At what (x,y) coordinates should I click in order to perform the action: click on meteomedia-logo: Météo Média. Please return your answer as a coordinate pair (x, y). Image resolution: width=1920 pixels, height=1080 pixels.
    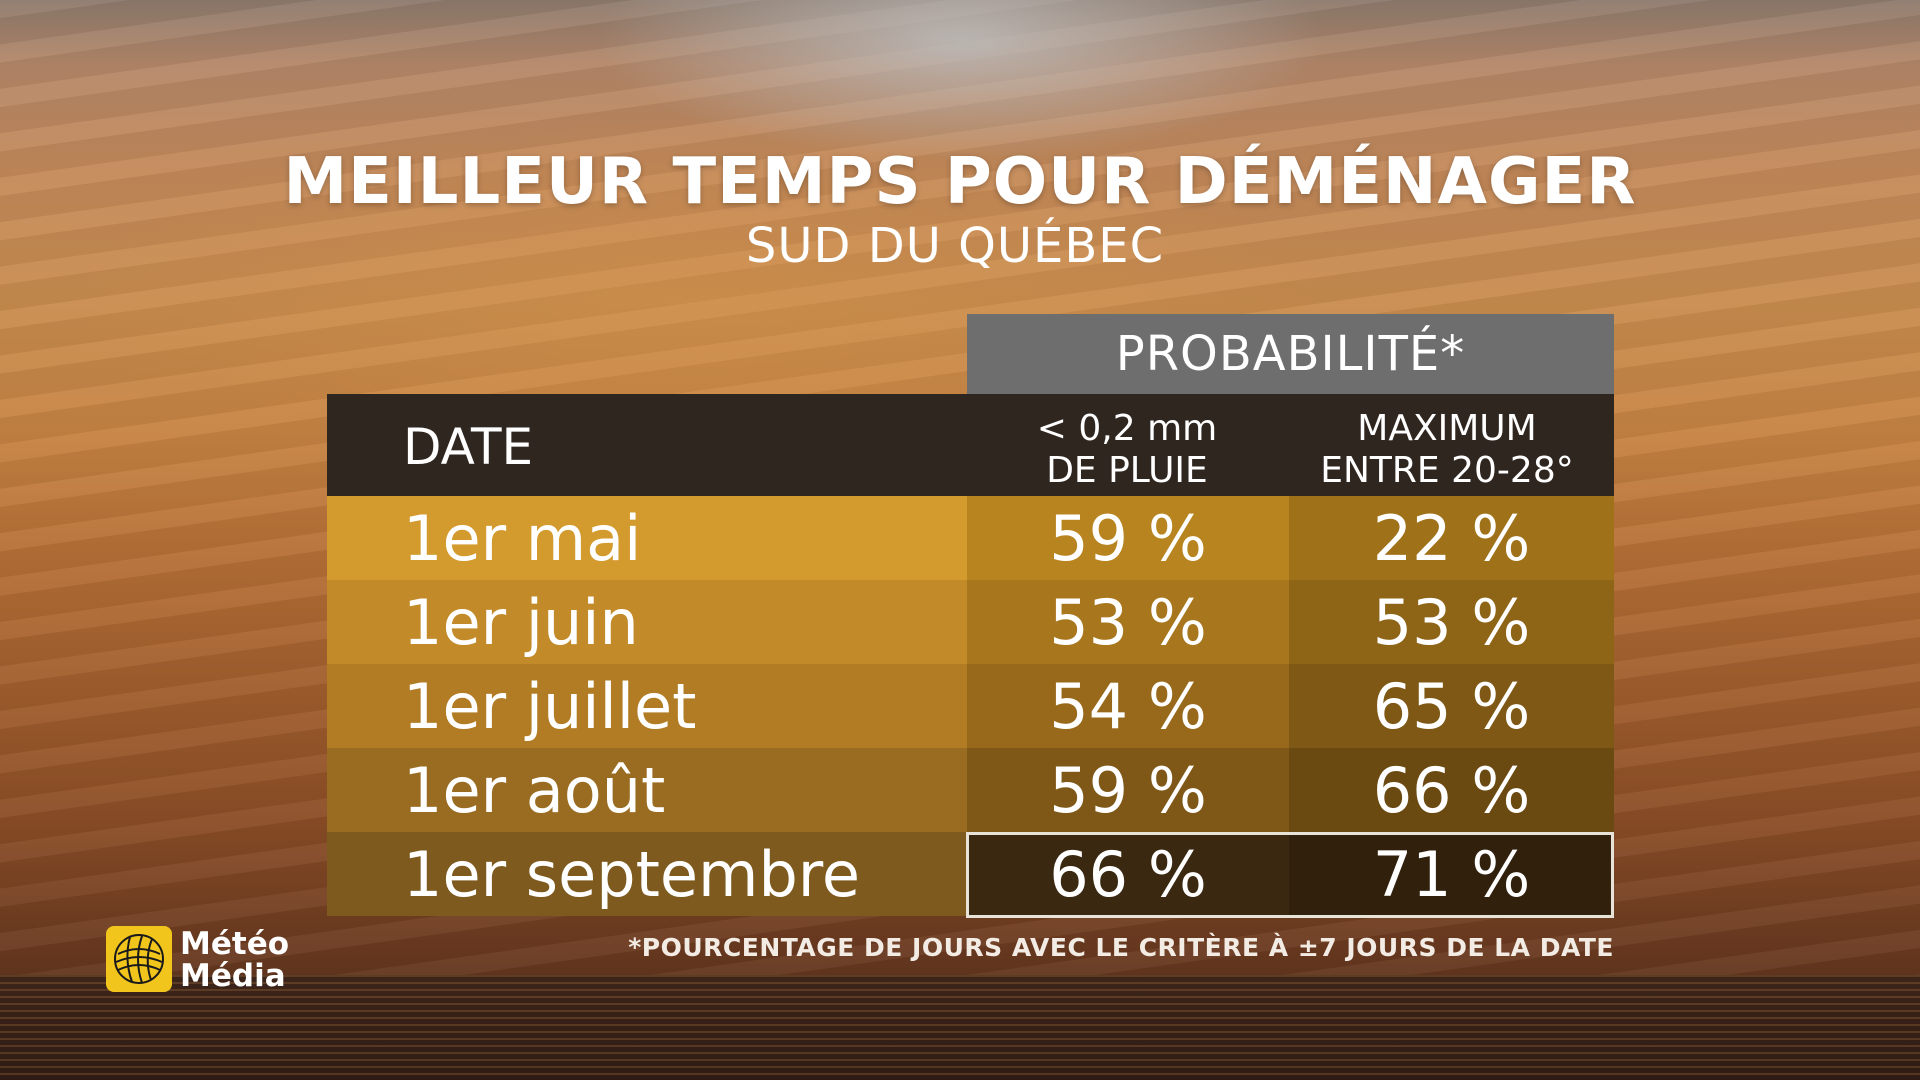
    Looking at the image, I should click on (201, 961).